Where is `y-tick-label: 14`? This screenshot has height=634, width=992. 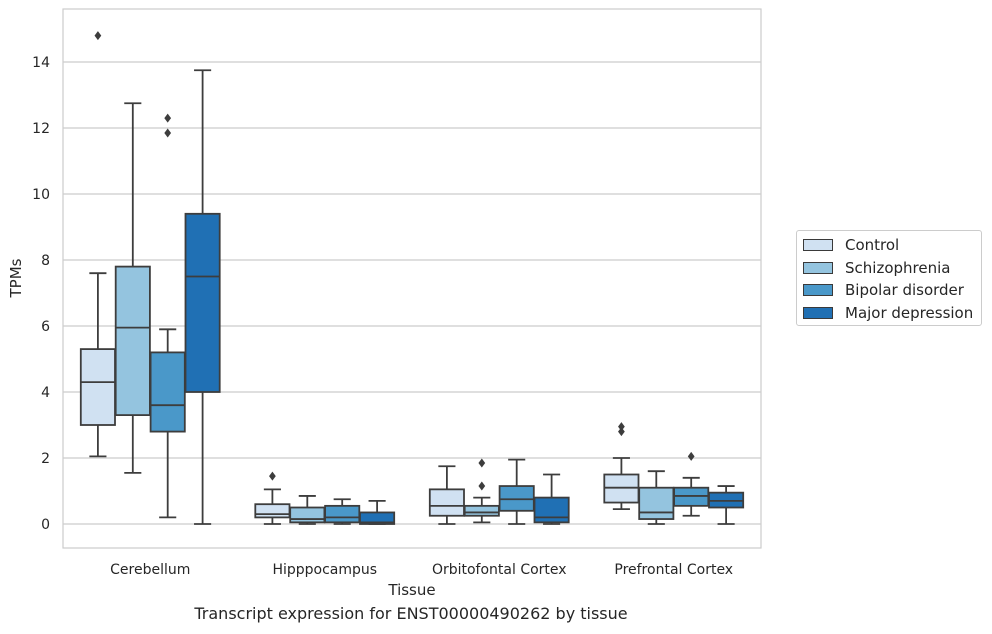 y-tick-label: 14 is located at coordinates (41, 63).